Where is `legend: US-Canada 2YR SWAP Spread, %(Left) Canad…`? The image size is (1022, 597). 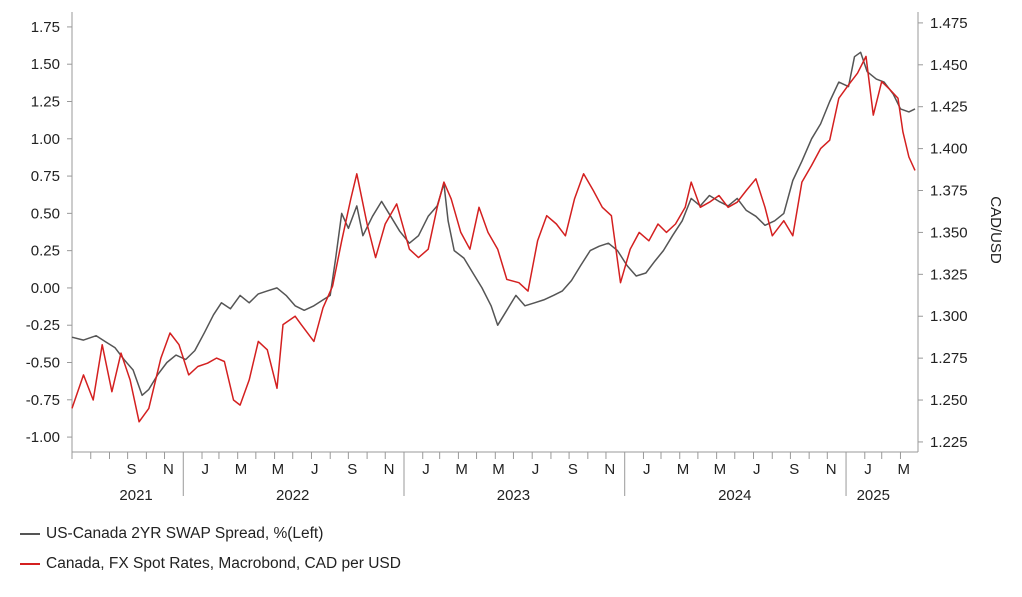 legend: US-Canada 2YR SWAP Spread, %(Left) Canad… is located at coordinates (210, 549).